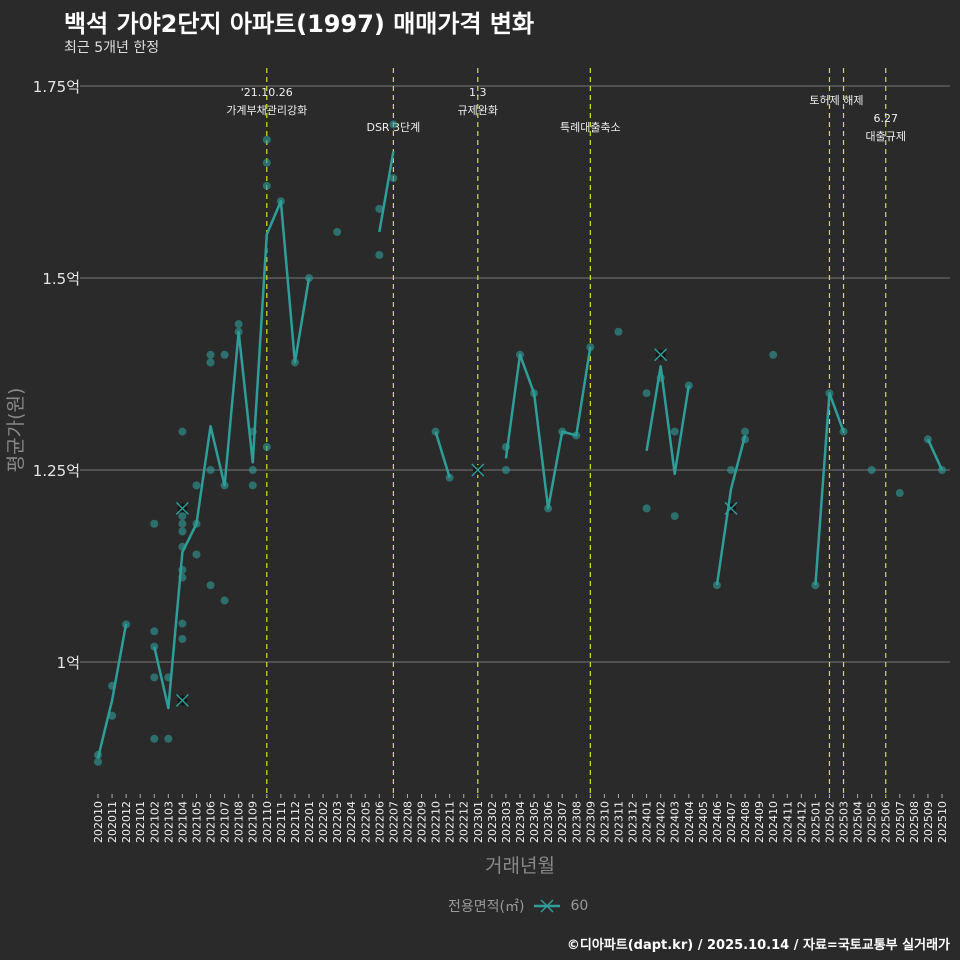 The height and width of the screenshot is (960, 960). Describe the element at coordinates (464, 822) in the screenshot. I see `x-tick-label: 202212` at that location.